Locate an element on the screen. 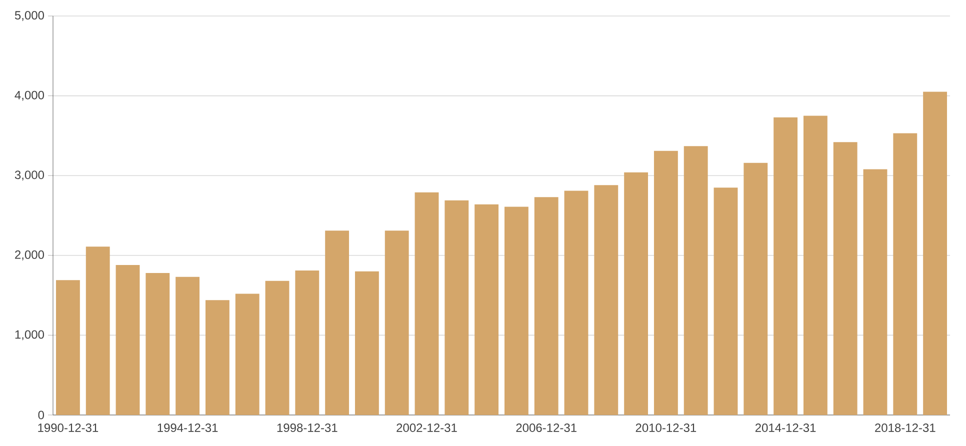  y-tick-label: 5,000 is located at coordinates (29, 16).